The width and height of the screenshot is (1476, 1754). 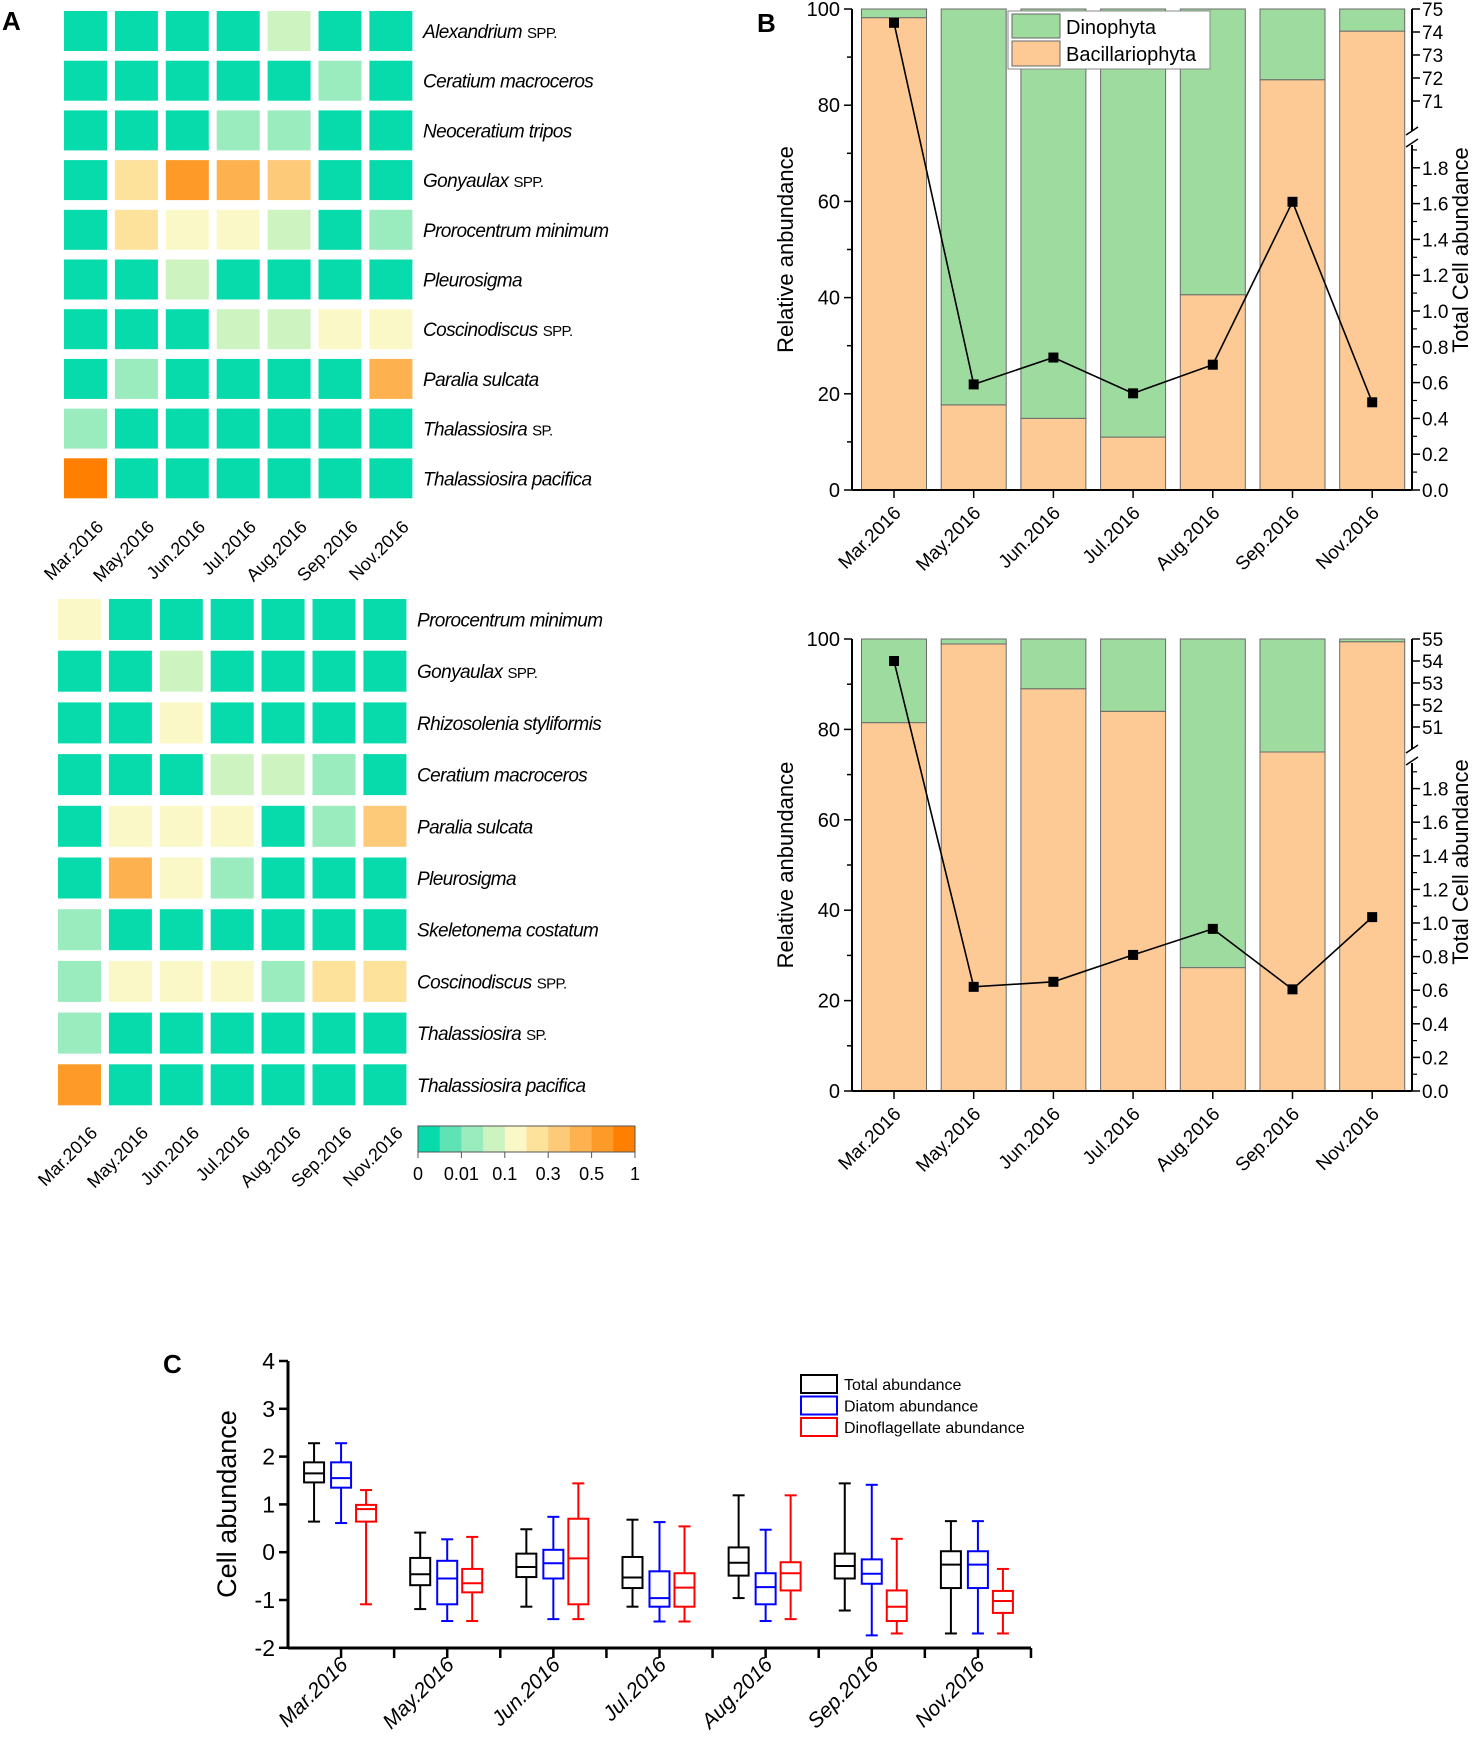 What do you see at coordinates (507, 479) in the screenshot?
I see `species-label: Thalassiosira pacifica` at bounding box center [507, 479].